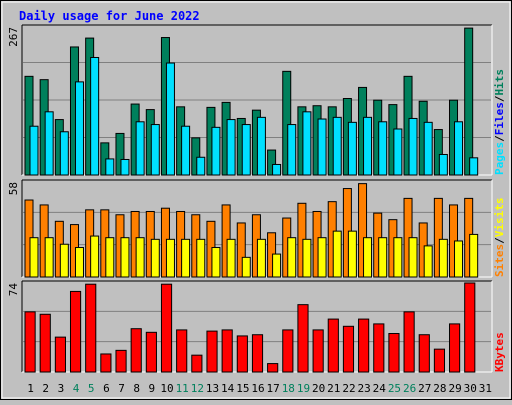  Describe the element at coordinates (13, 188) in the screenshot. I see `panel-max-label: 58` at that location.